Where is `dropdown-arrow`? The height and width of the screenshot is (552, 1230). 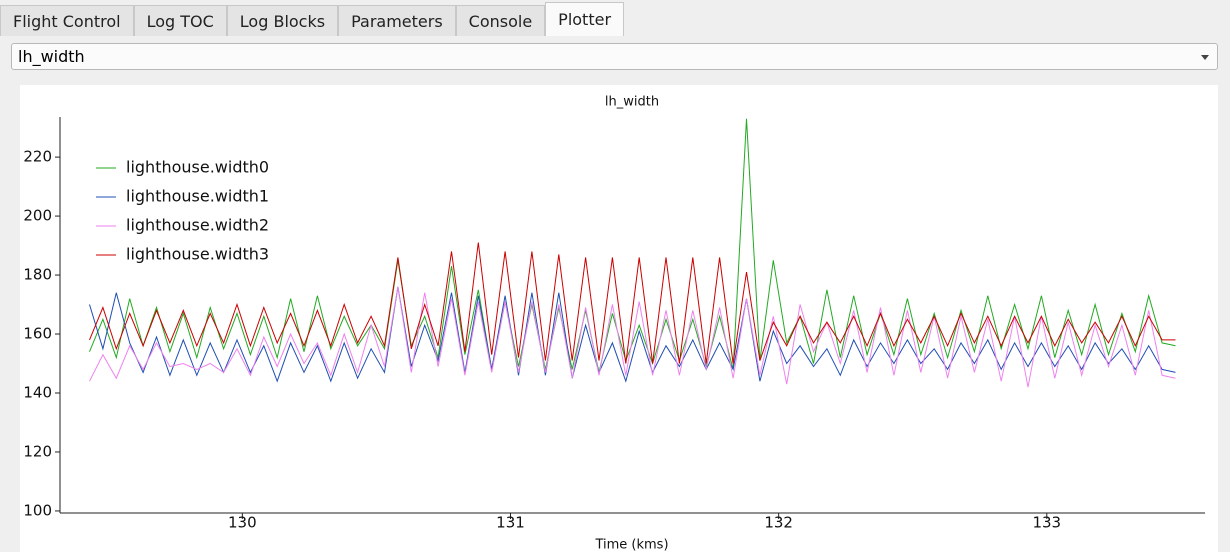
dropdown-arrow is located at coordinates (1205, 57).